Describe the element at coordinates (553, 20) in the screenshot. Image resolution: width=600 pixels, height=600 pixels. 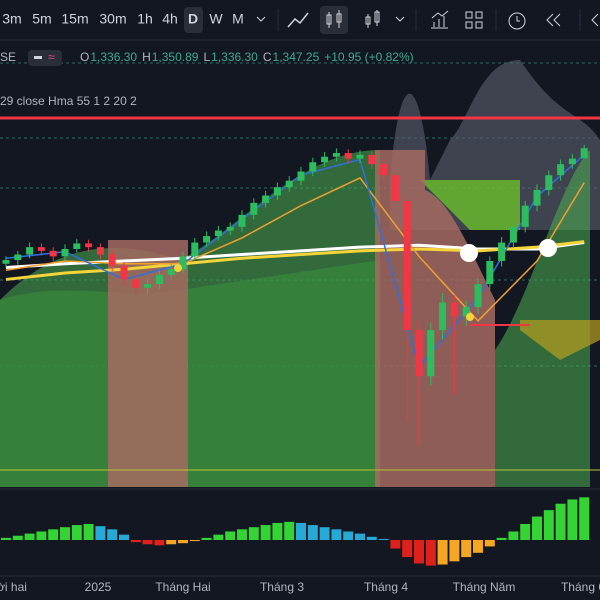
I see `replay-icon` at that location.